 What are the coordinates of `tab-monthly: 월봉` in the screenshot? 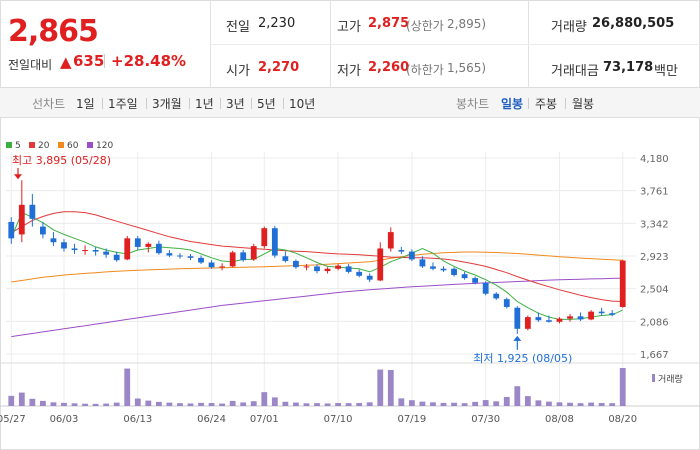 It's located at (583, 104).